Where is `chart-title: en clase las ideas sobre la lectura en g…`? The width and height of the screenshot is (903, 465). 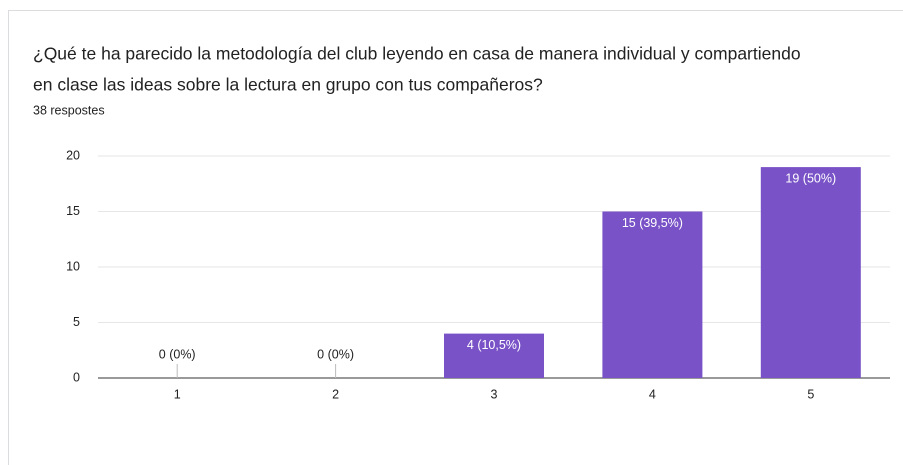 chart-title: en clase las ideas sobre la lectura en g… is located at coordinates (288, 85).